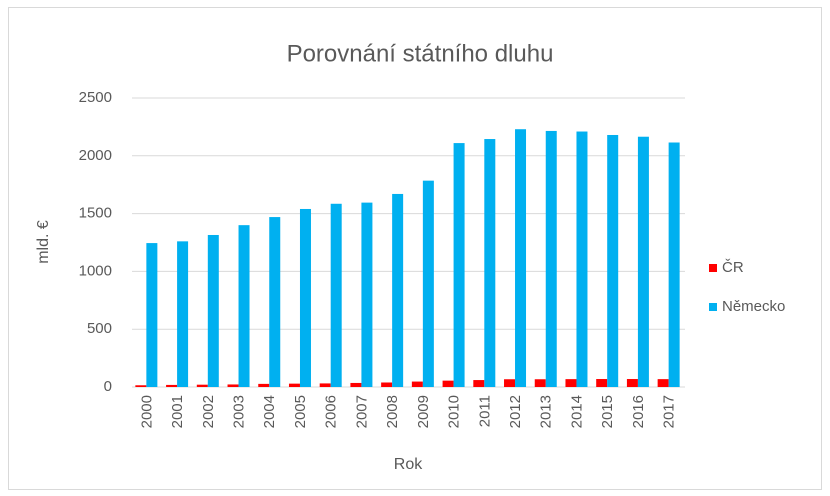  I want to click on x-tick-label: 2016, so click(638, 411).